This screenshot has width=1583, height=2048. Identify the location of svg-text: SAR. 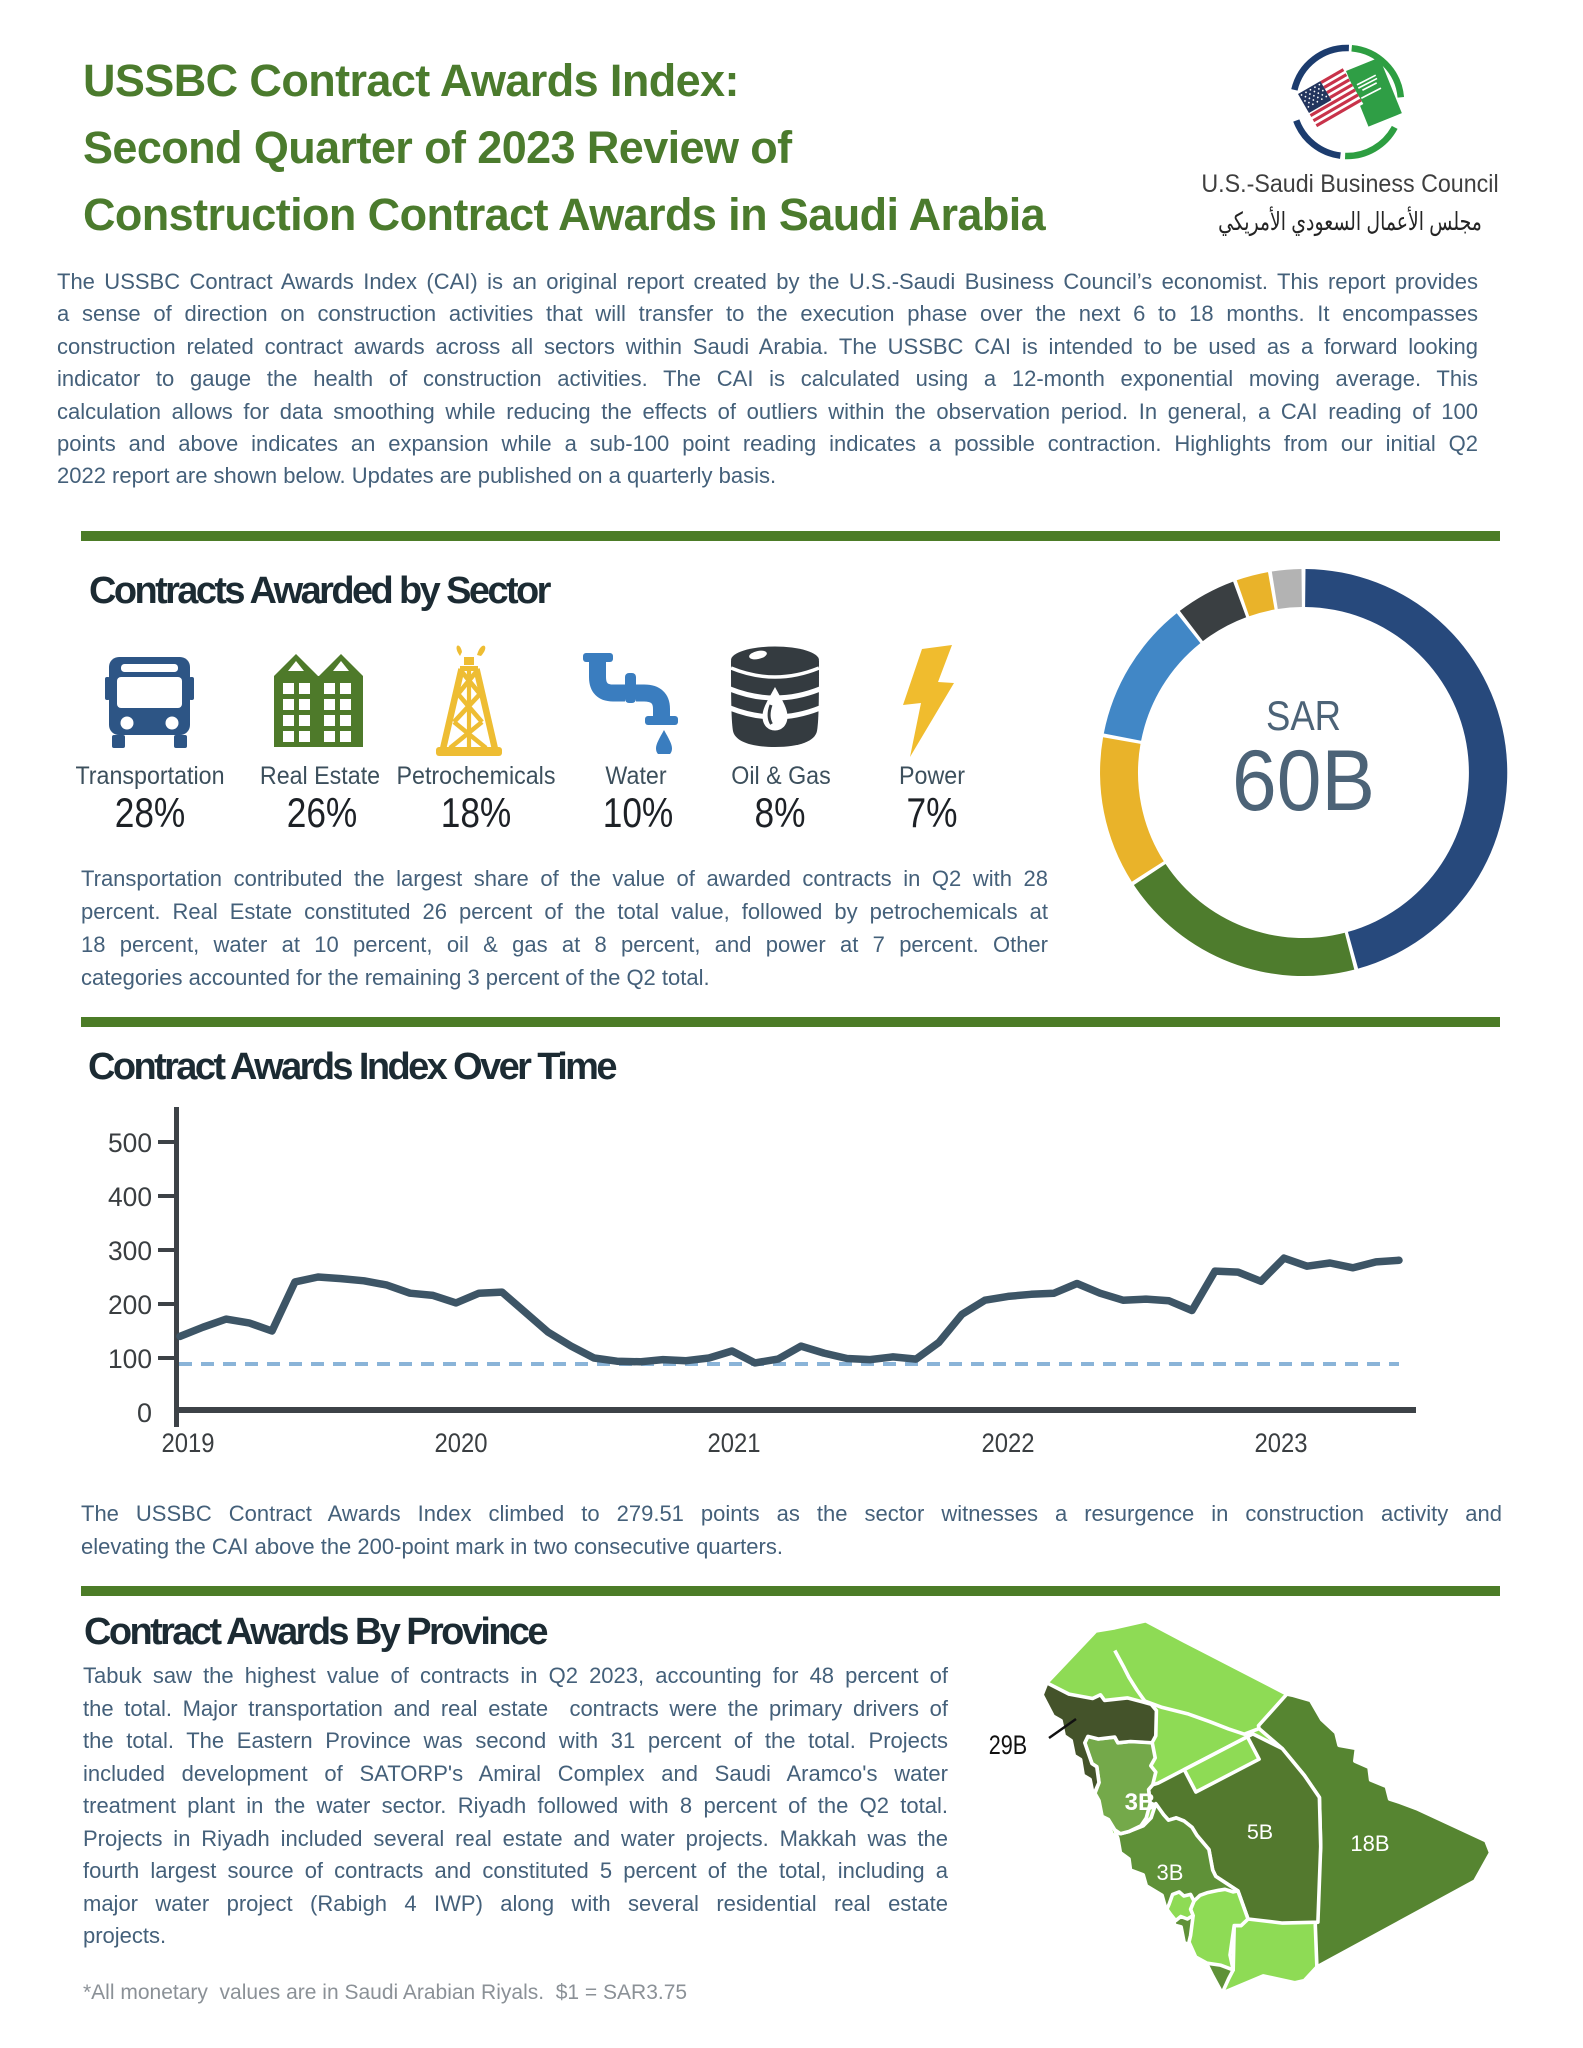
(1303, 715).